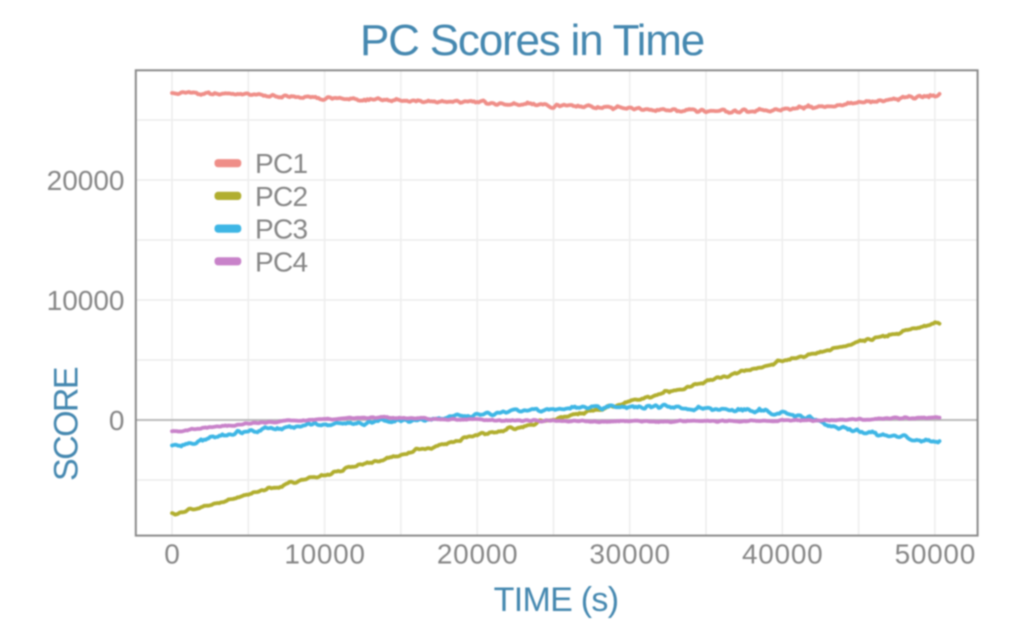 This screenshot has height=643, width=1024. Describe the element at coordinates (782, 554) in the screenshot. I see `svg-text: 40000` at that location.